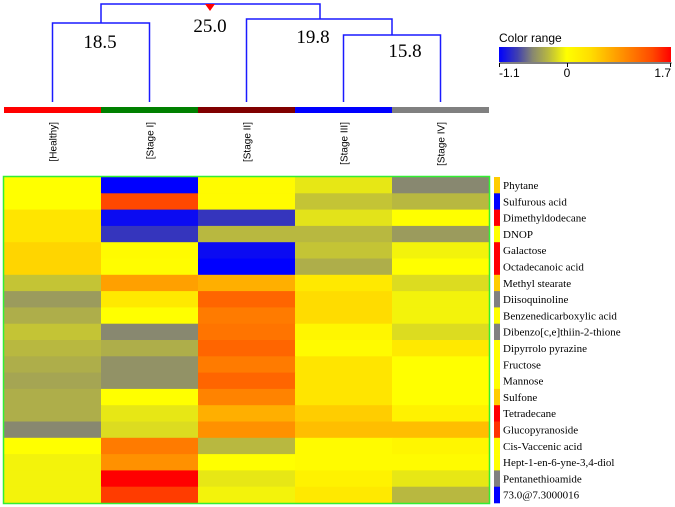 Image resolution: width=675 pixels, height=507 pixels. What do you see at coordinates (404, 51) in the screenshot?
I see `merge-label: 15.8` at bounding box center [404, 51].